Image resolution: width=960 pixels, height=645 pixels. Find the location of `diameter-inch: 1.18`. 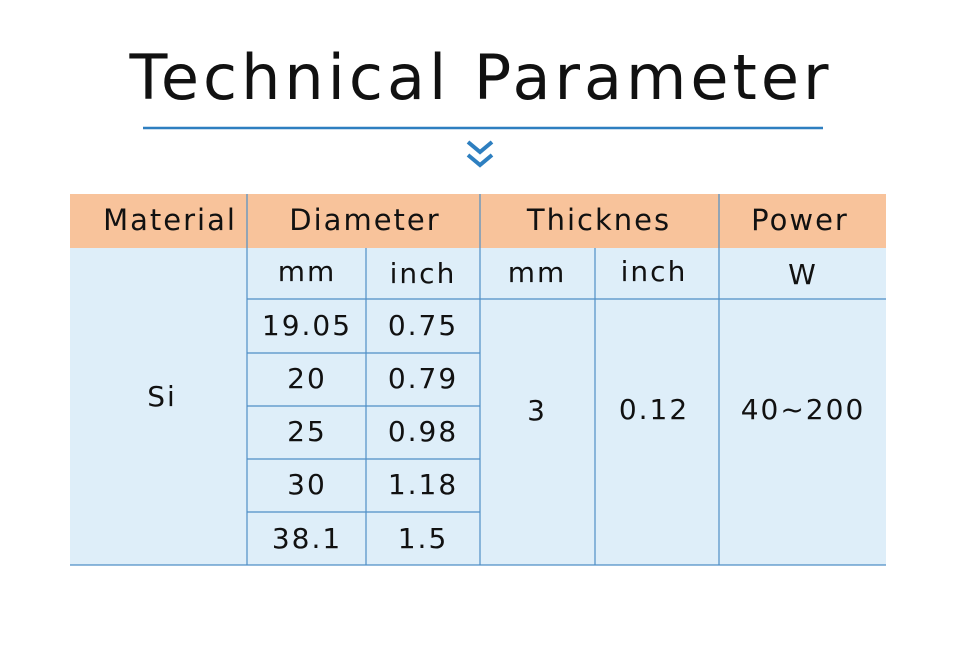

diameter-inch: 1.18 is located at coordinates (423, 484).